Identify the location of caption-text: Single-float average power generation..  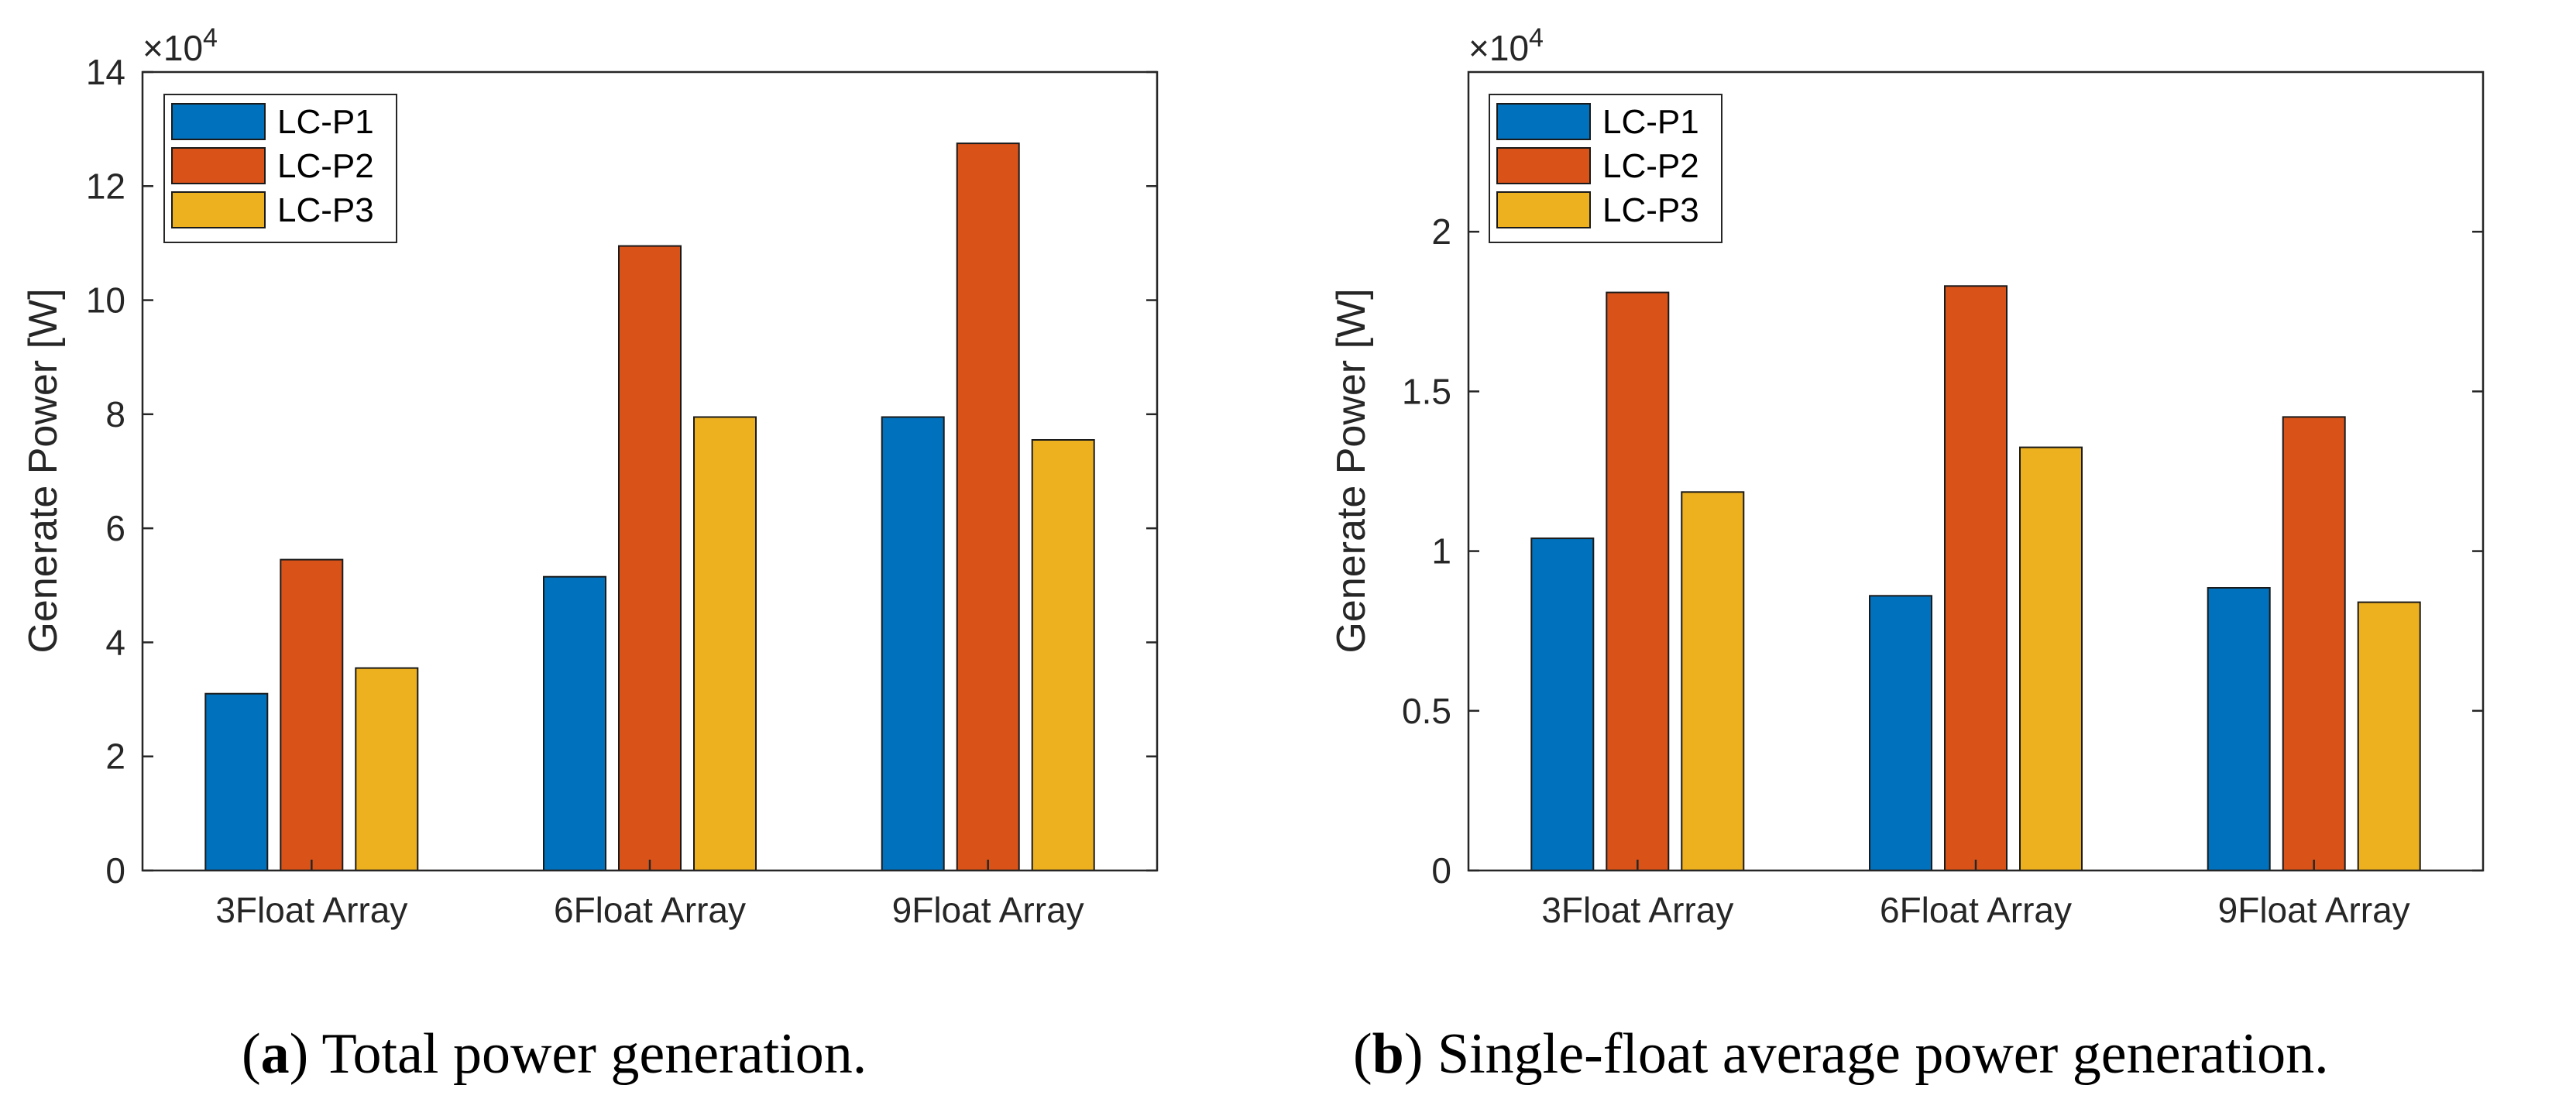
(1883, 1054).